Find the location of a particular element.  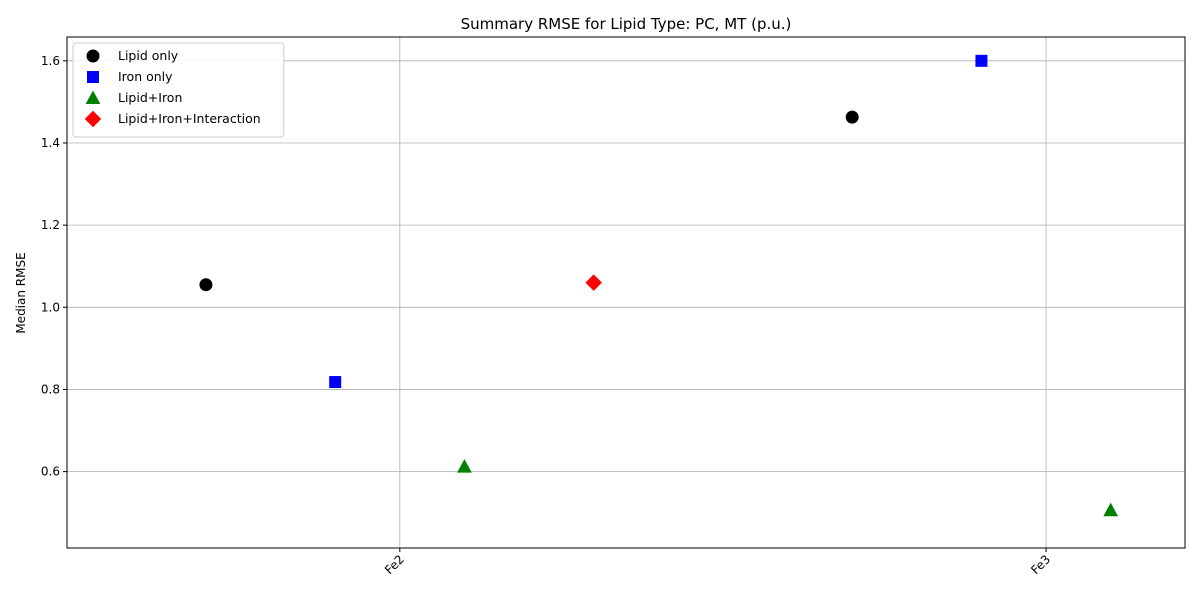

legend-label: Iron only is located at coordinates (145, 76).